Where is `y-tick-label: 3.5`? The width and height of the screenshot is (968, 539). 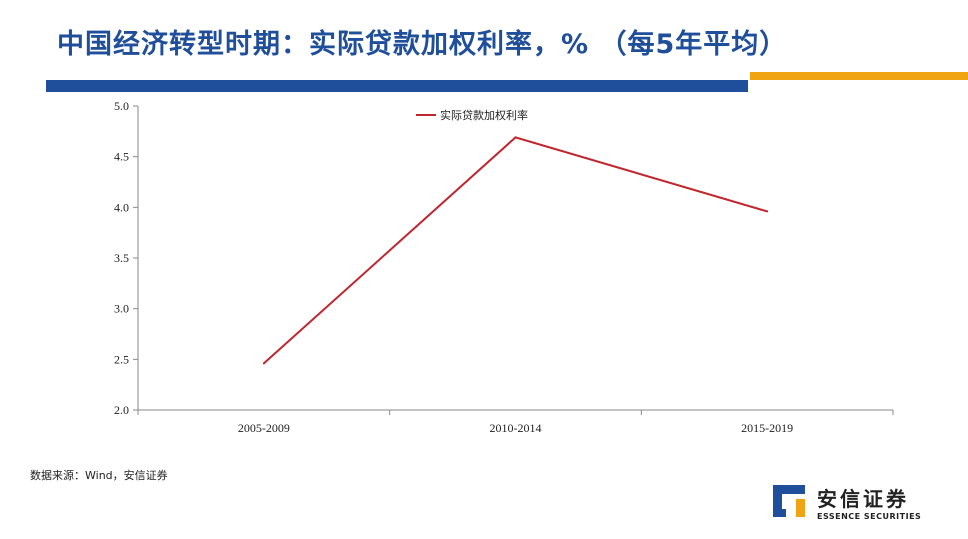 y-tick-label: 3.5 is located at coordinates (121, 258).